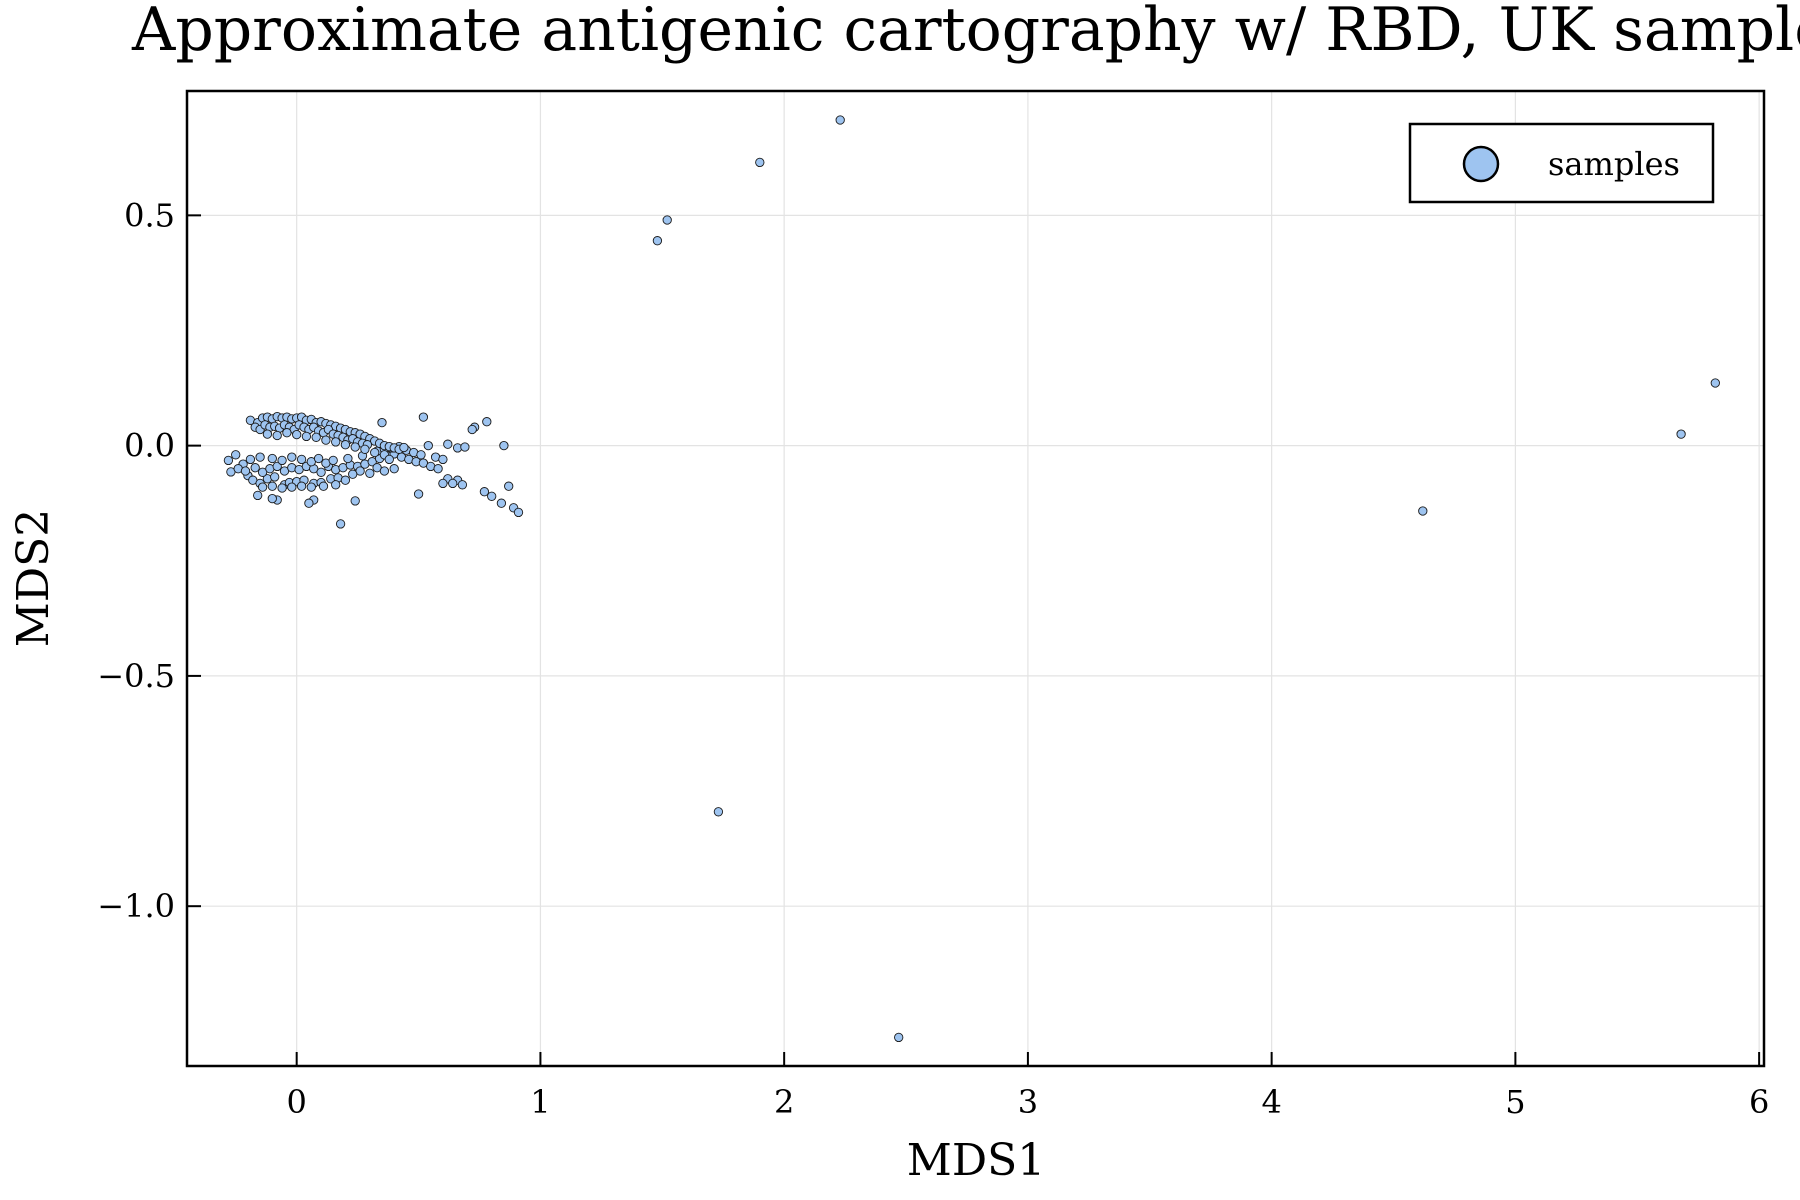 The image size is (1800, 1200). Describe the element at coordinates (136, 676) in the screenshot. I see `y-tick-label: −0.5` at that location.